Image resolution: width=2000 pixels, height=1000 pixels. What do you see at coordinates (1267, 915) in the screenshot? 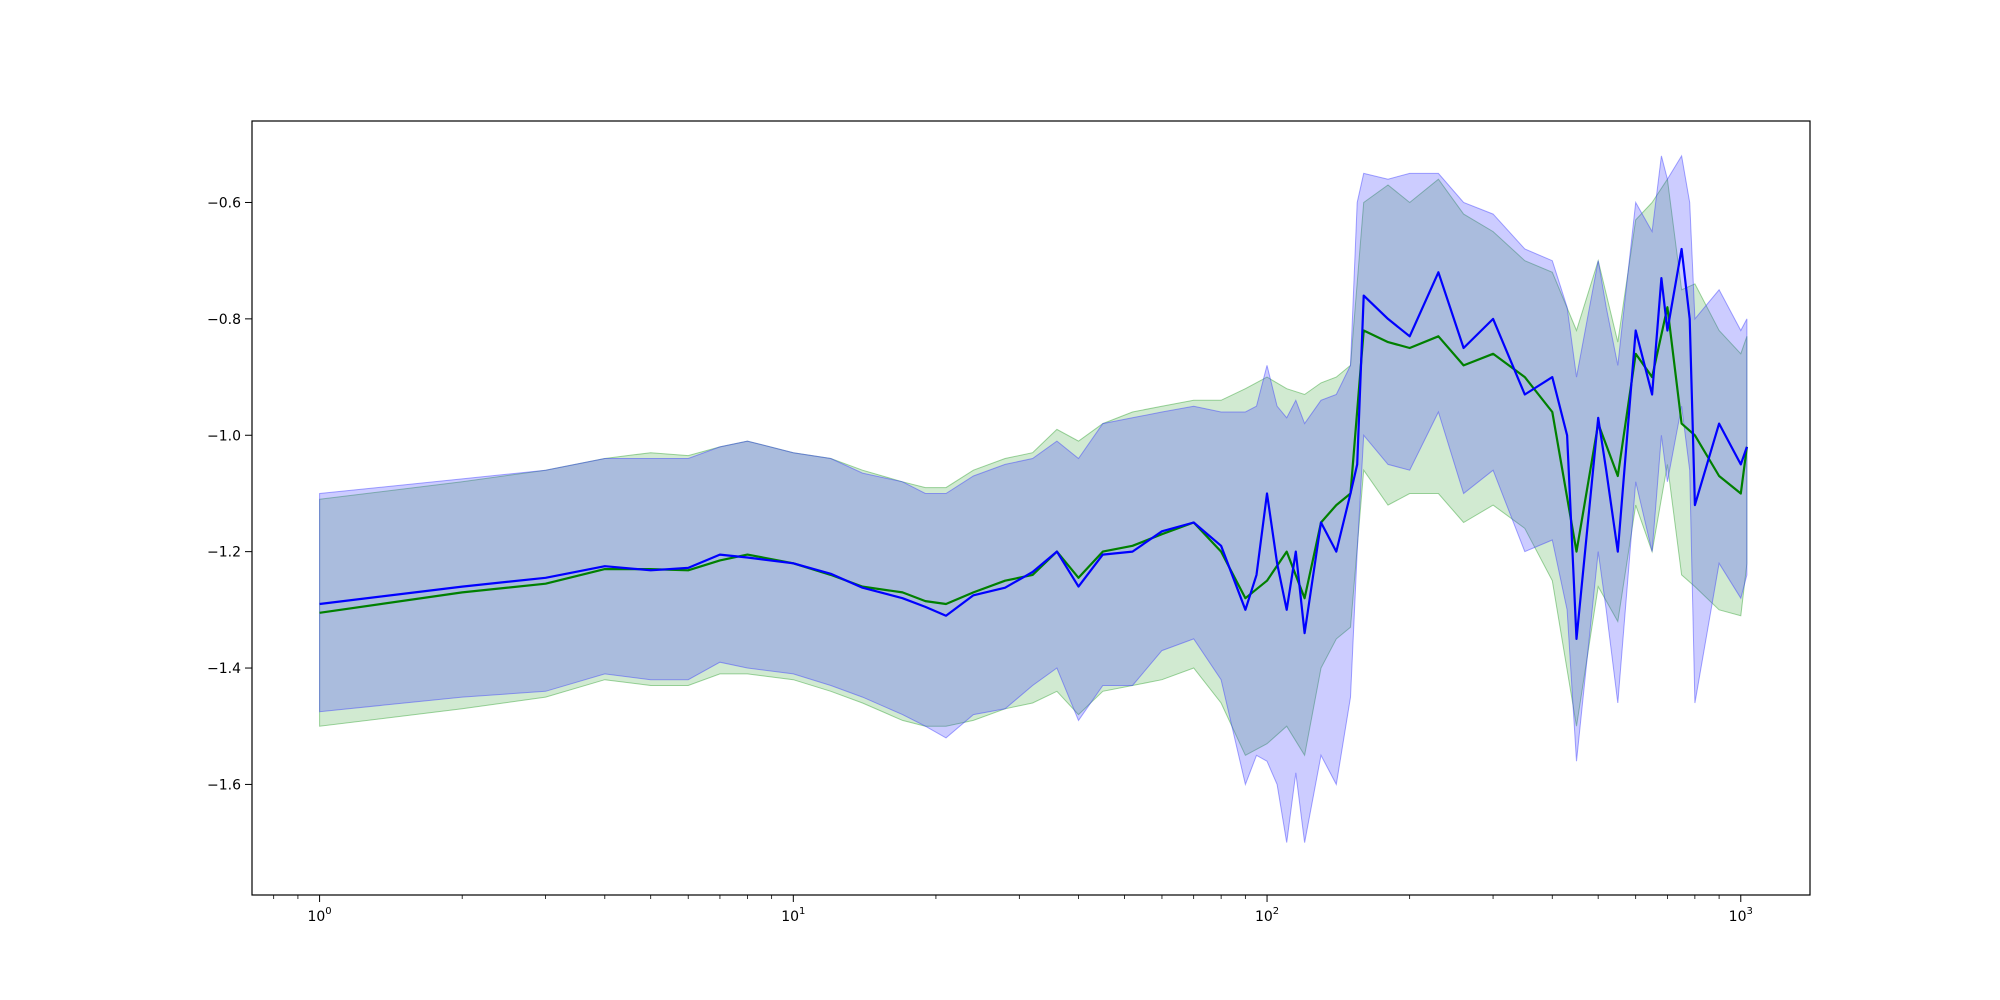
I see `x-tick-label: 10²` at bounding box center [1267, 915].